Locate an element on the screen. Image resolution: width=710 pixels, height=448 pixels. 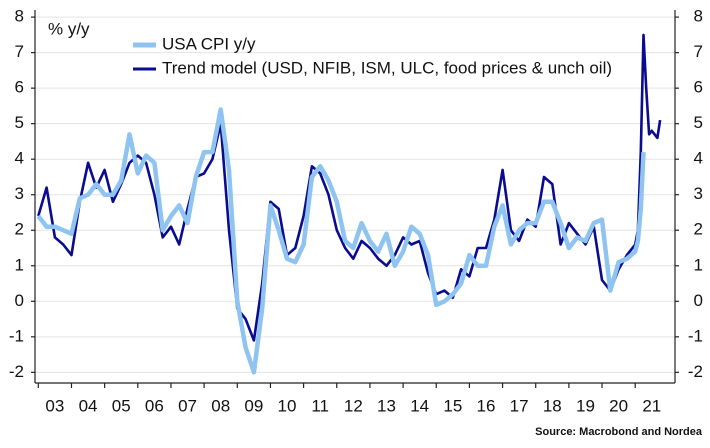
y-tick-label: 1 is located at coordinates (19, 264).